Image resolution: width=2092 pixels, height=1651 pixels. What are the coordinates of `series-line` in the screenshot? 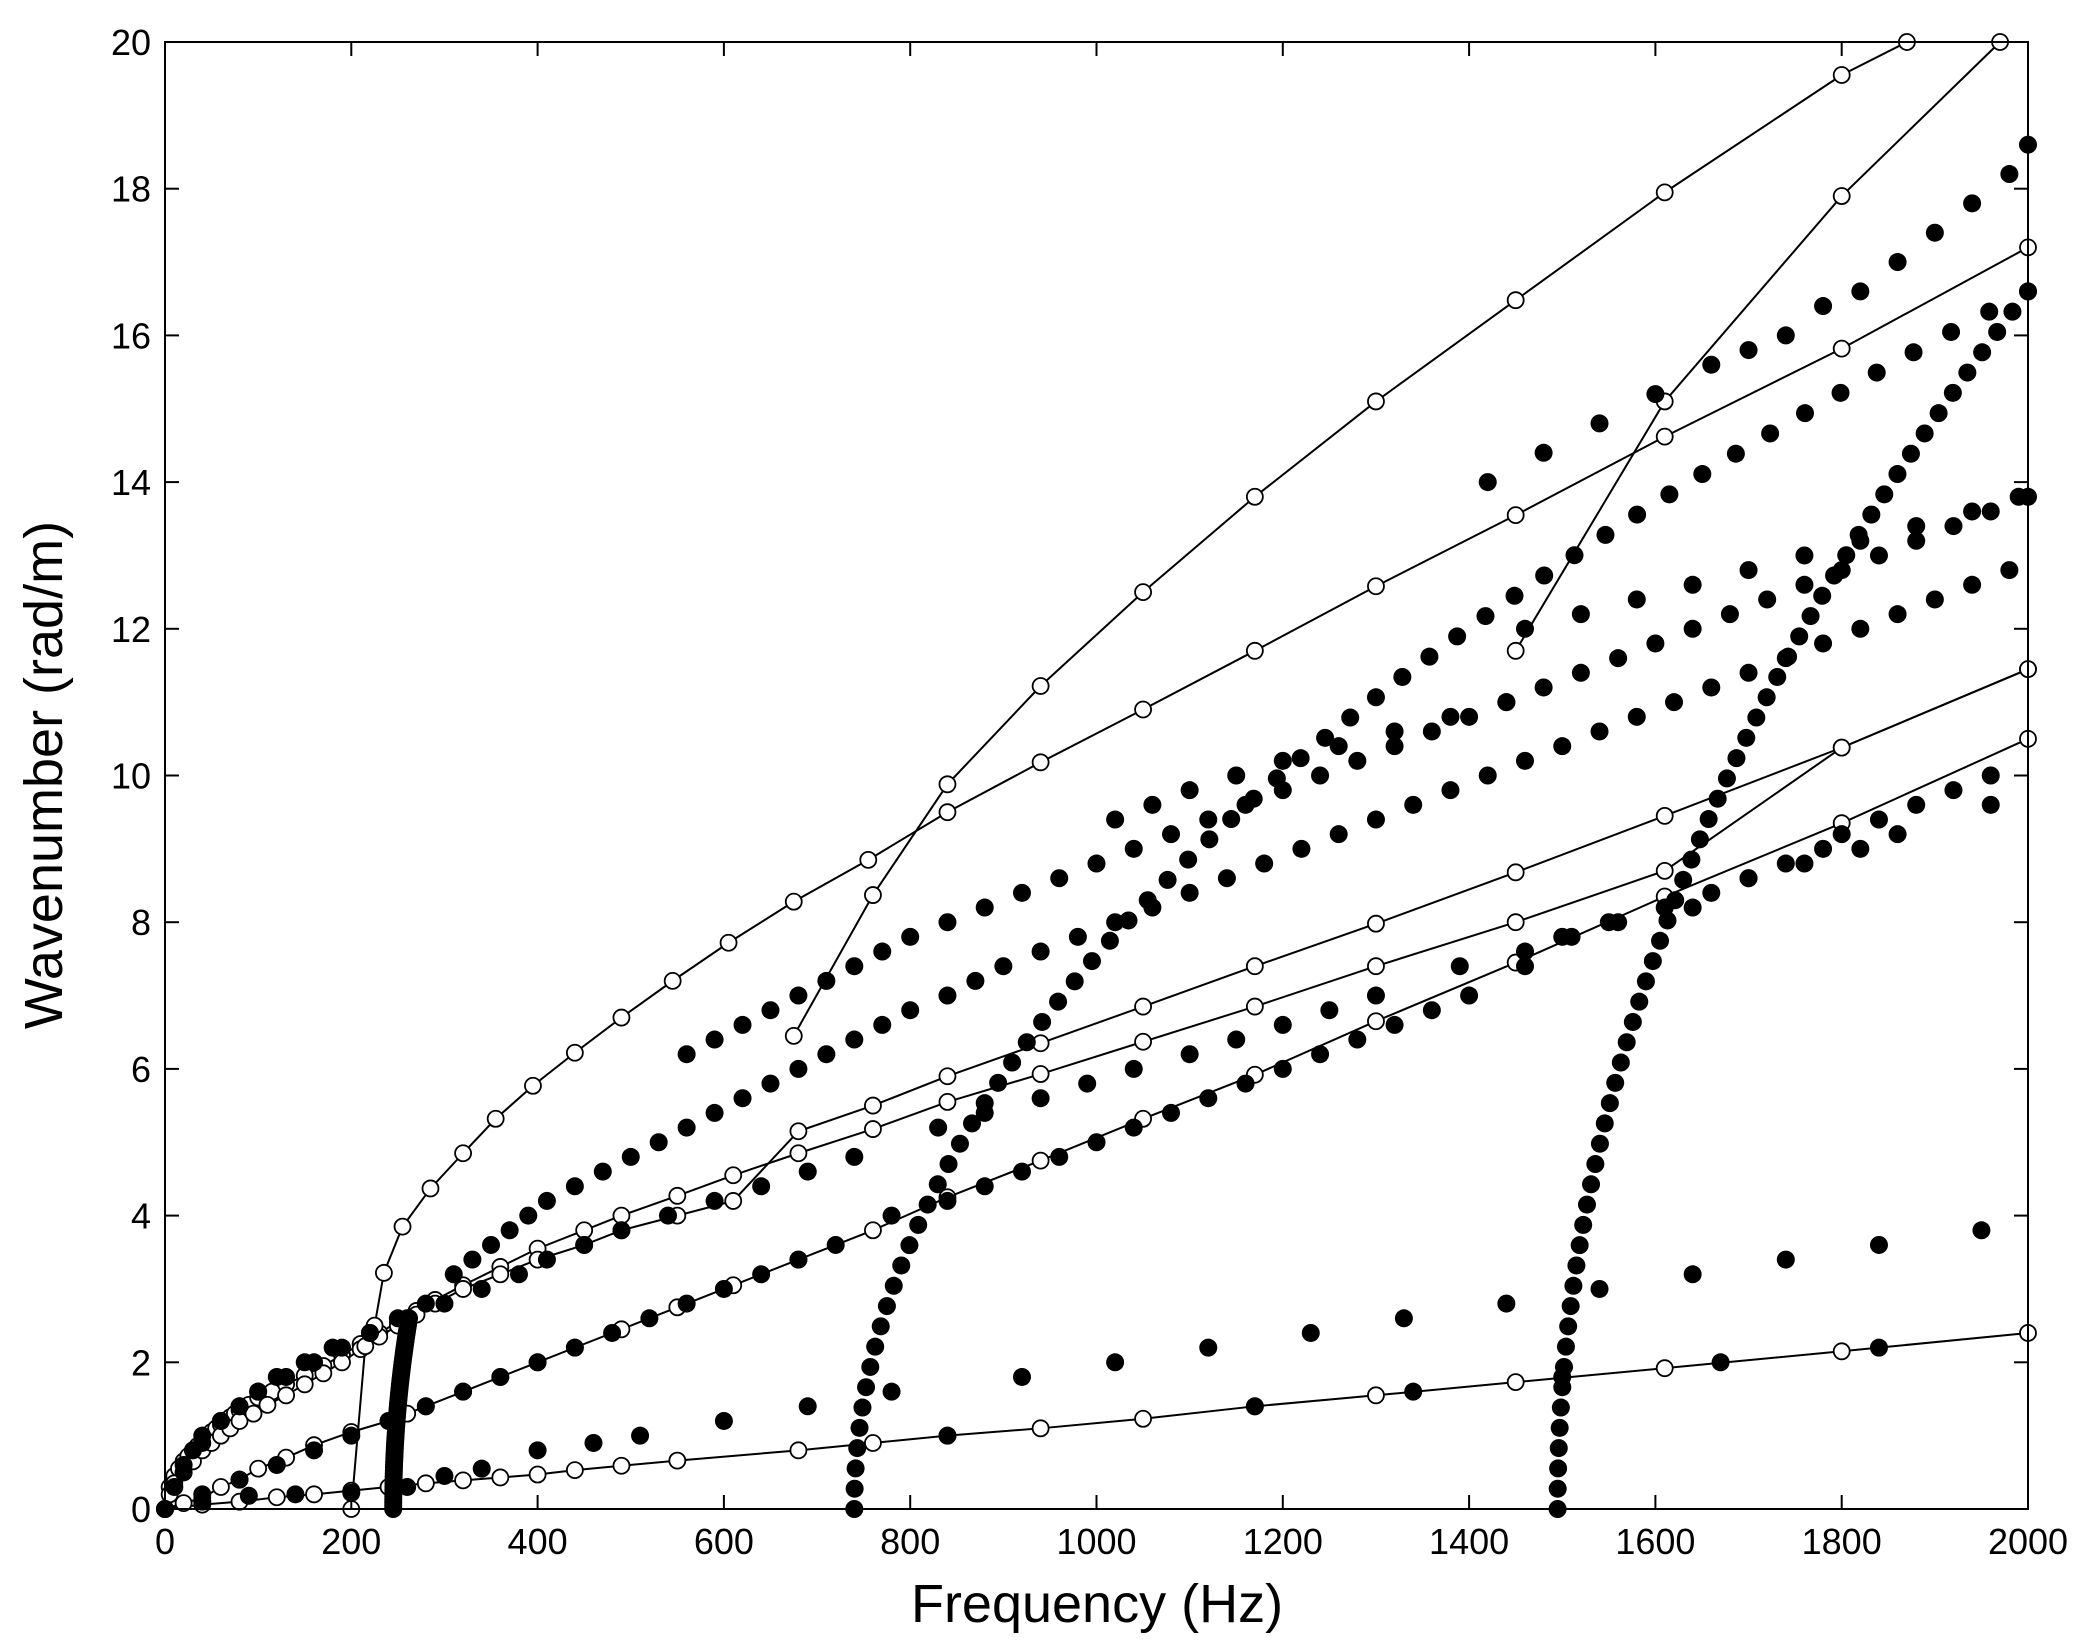 It's located at (1757, 346).